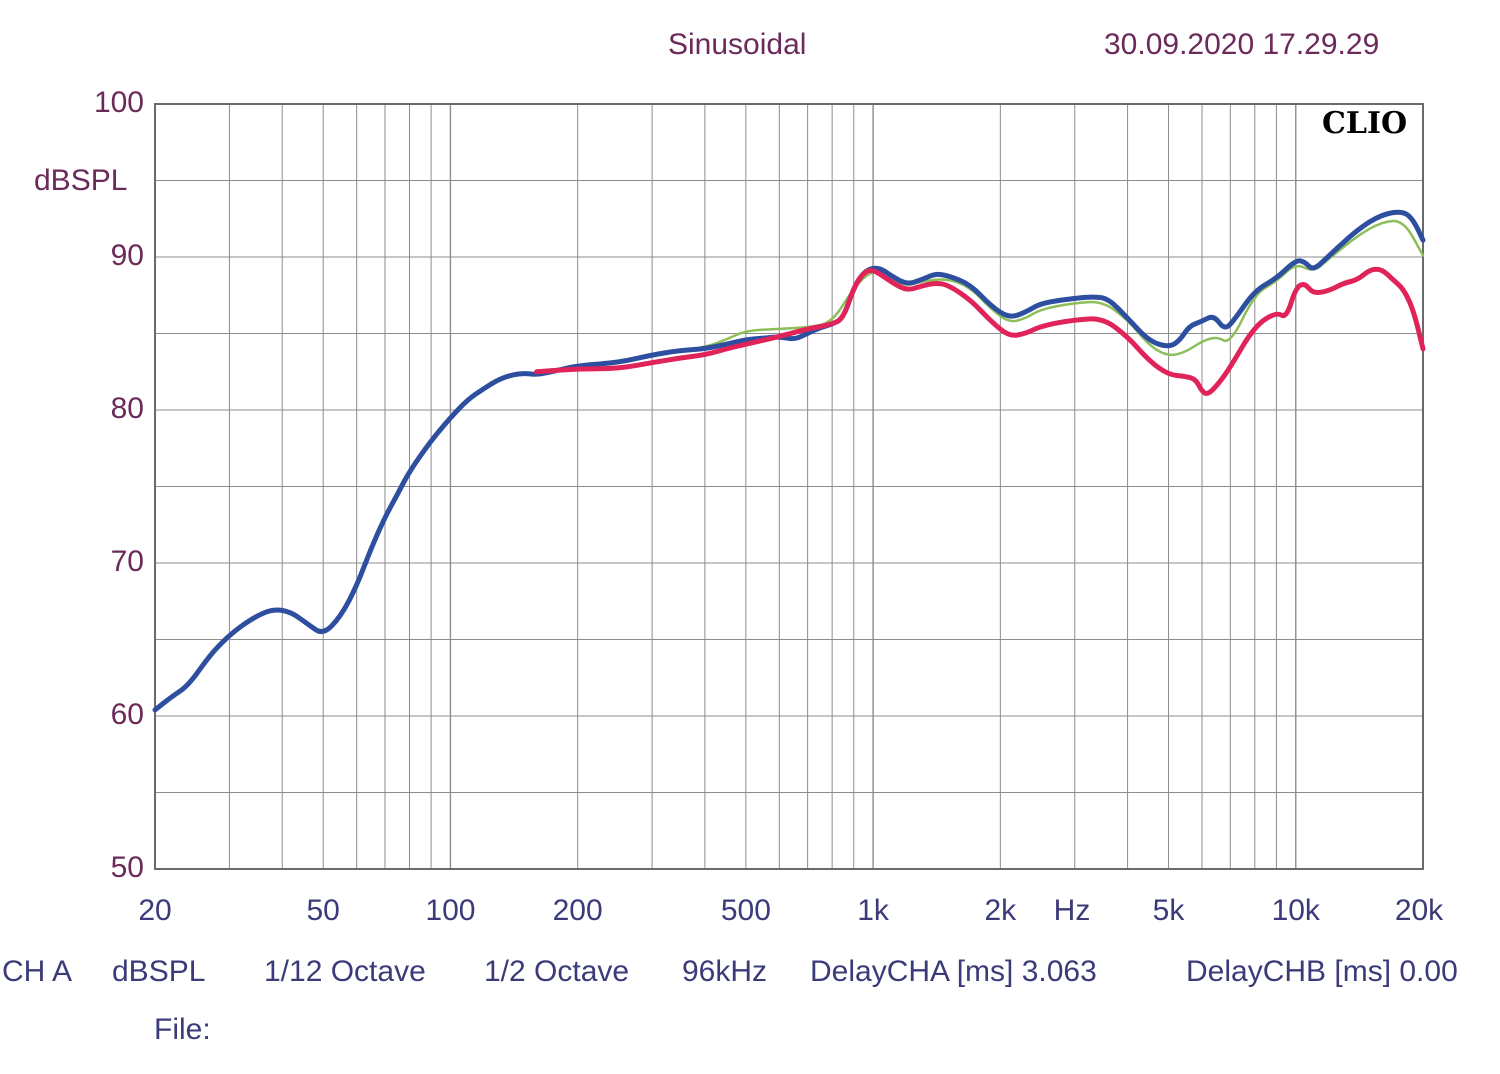  Describe the element at coordinates (1242, 44) in the screenshot. I see `datetime: 30.09.2020 17.29.29` at that location.